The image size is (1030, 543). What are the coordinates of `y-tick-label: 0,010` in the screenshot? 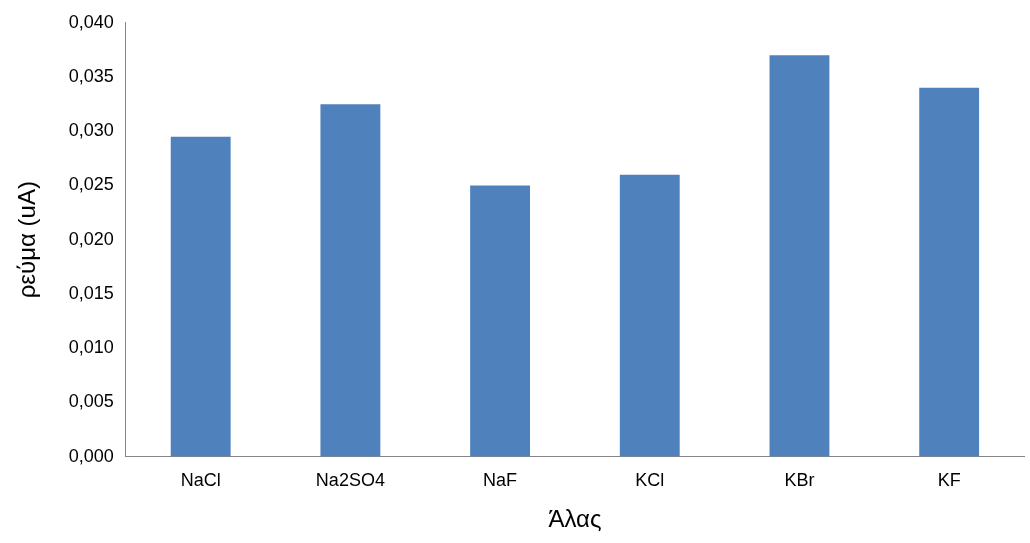 It's located at (91, 347).